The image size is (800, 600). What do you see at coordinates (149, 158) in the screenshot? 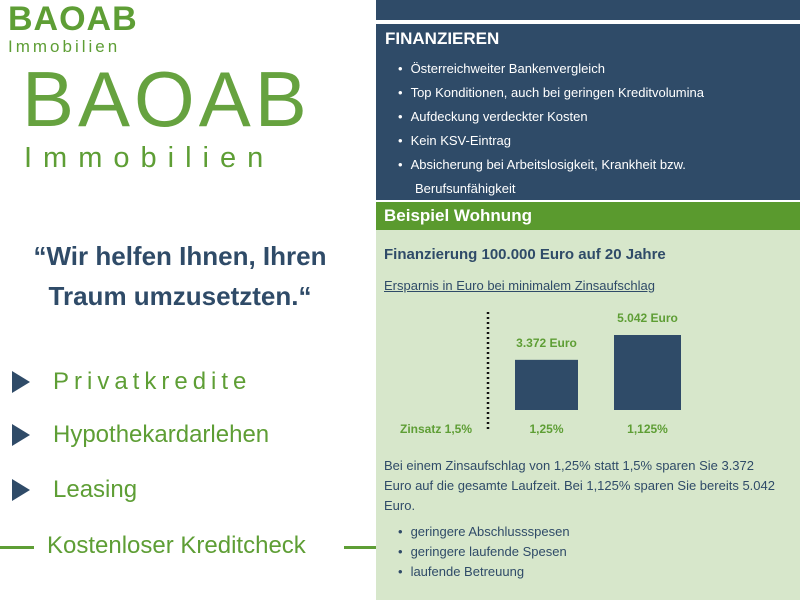
I see `logo-large-subtitle: Immobilien` at bounding box center [149, 158].